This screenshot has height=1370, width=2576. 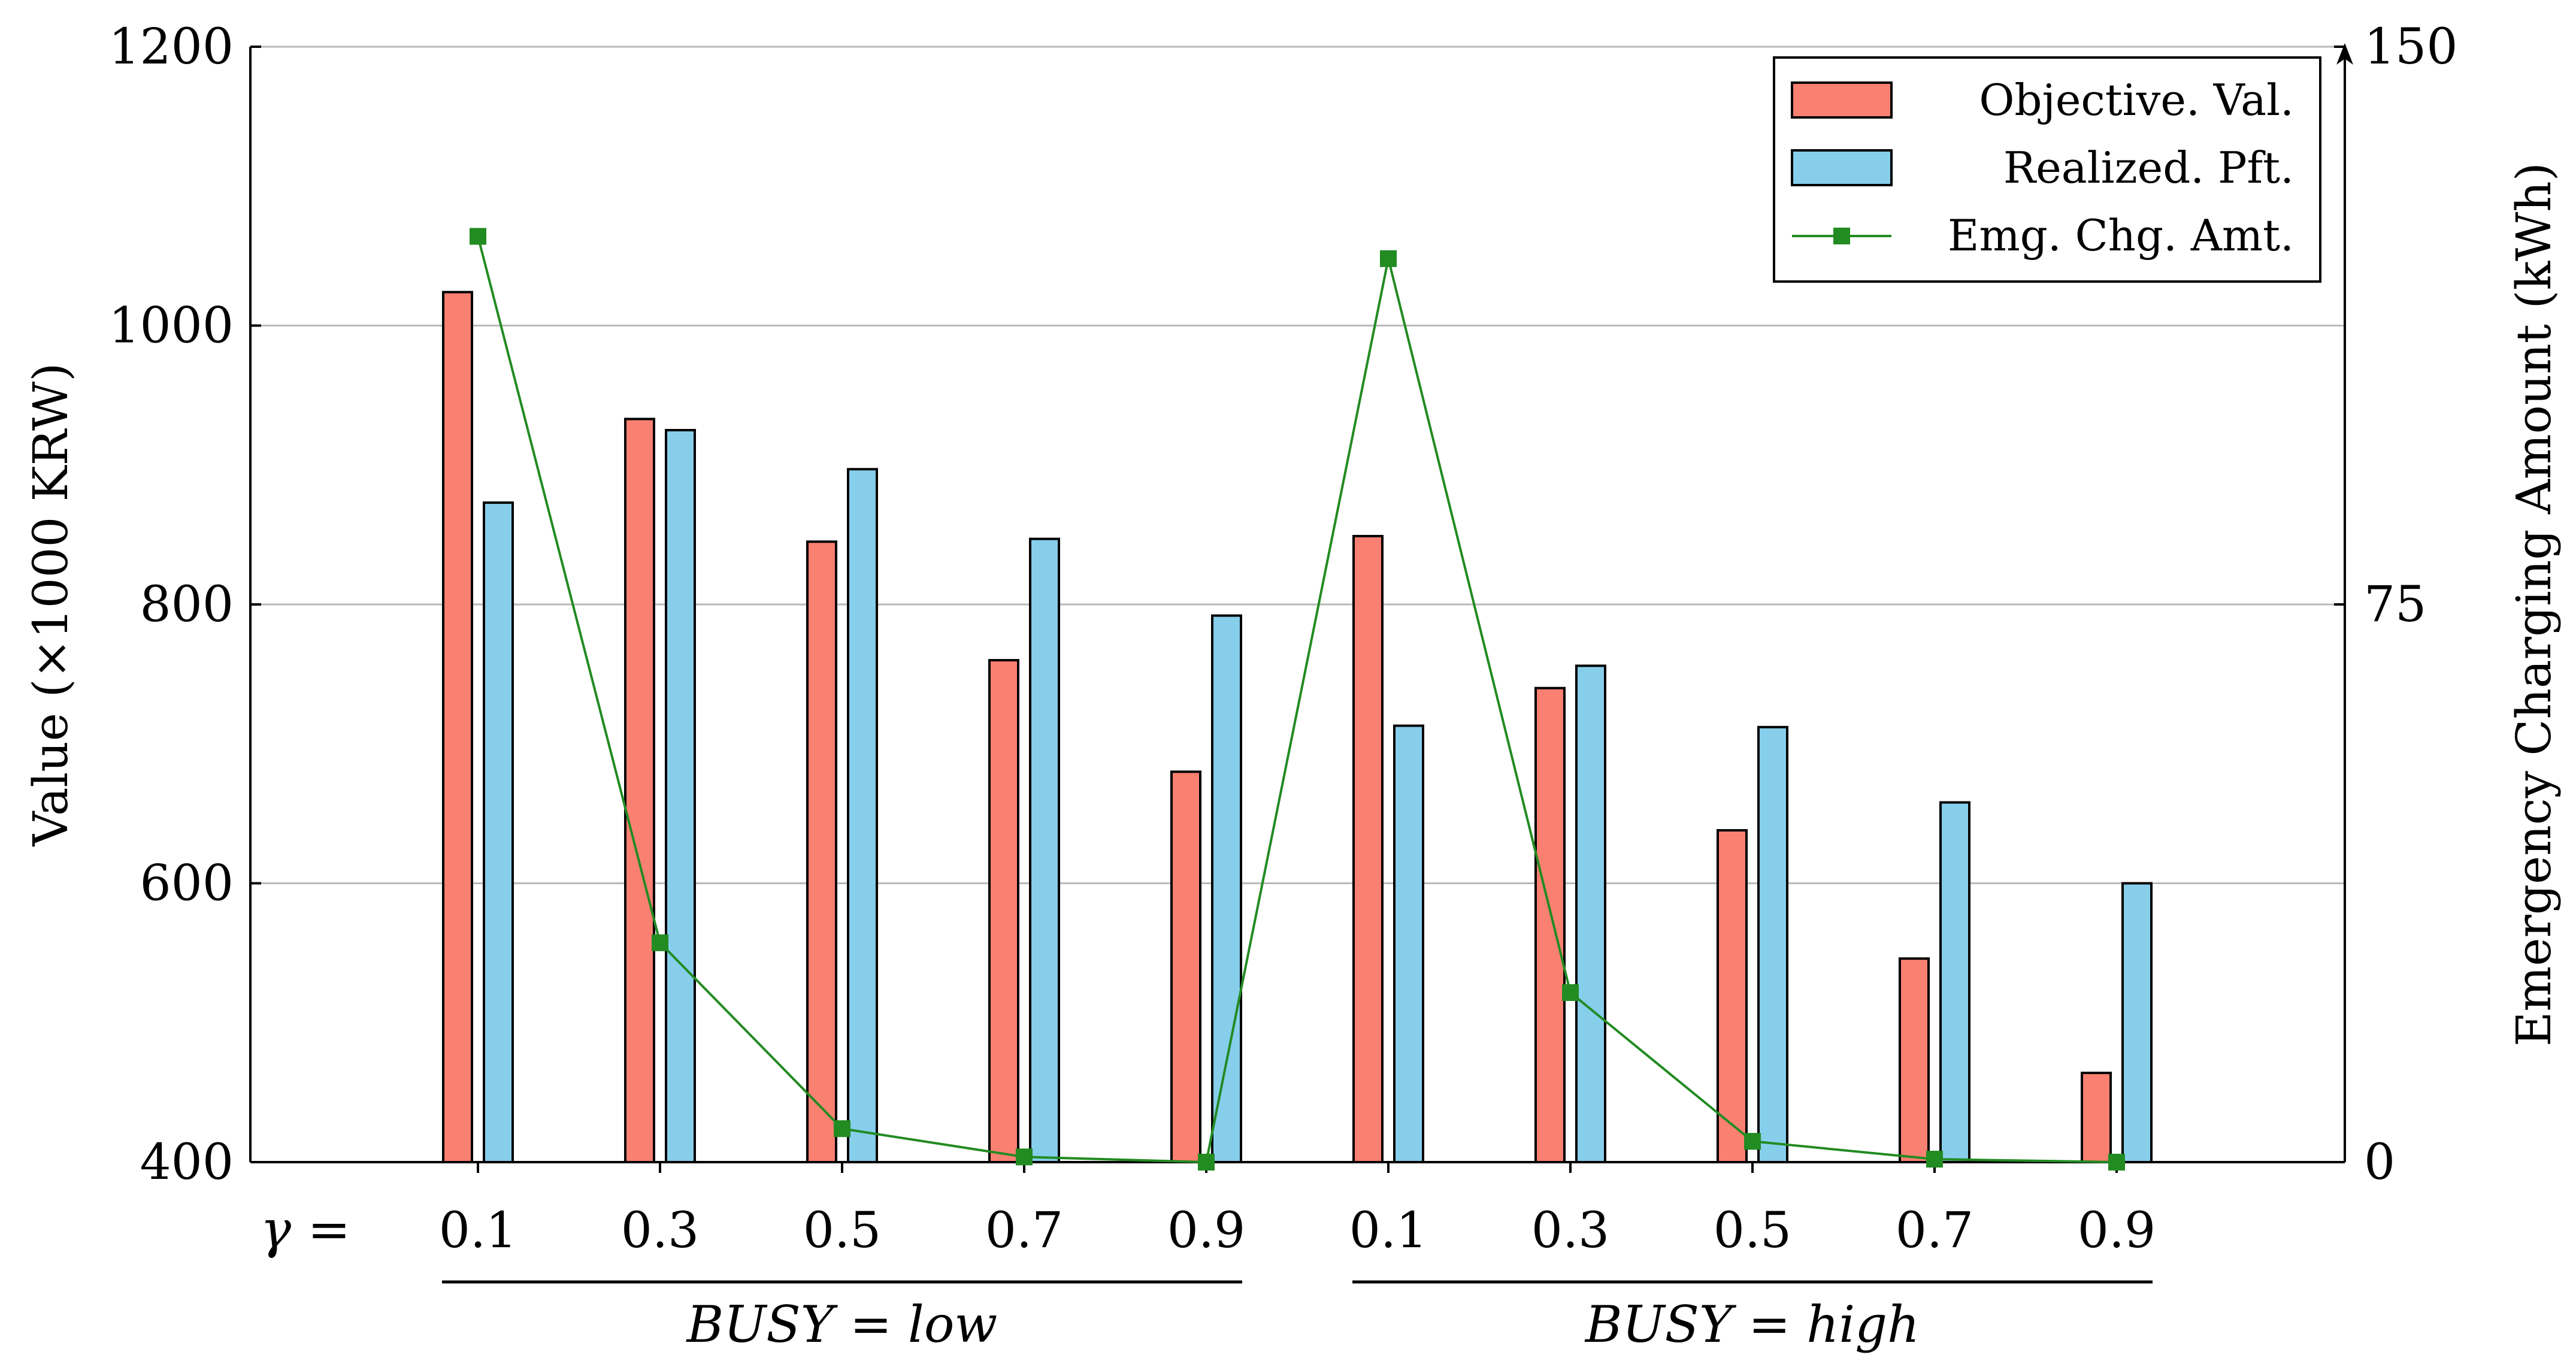 I want to click on left-tick-label: 1200, so click(x=171, y=47).